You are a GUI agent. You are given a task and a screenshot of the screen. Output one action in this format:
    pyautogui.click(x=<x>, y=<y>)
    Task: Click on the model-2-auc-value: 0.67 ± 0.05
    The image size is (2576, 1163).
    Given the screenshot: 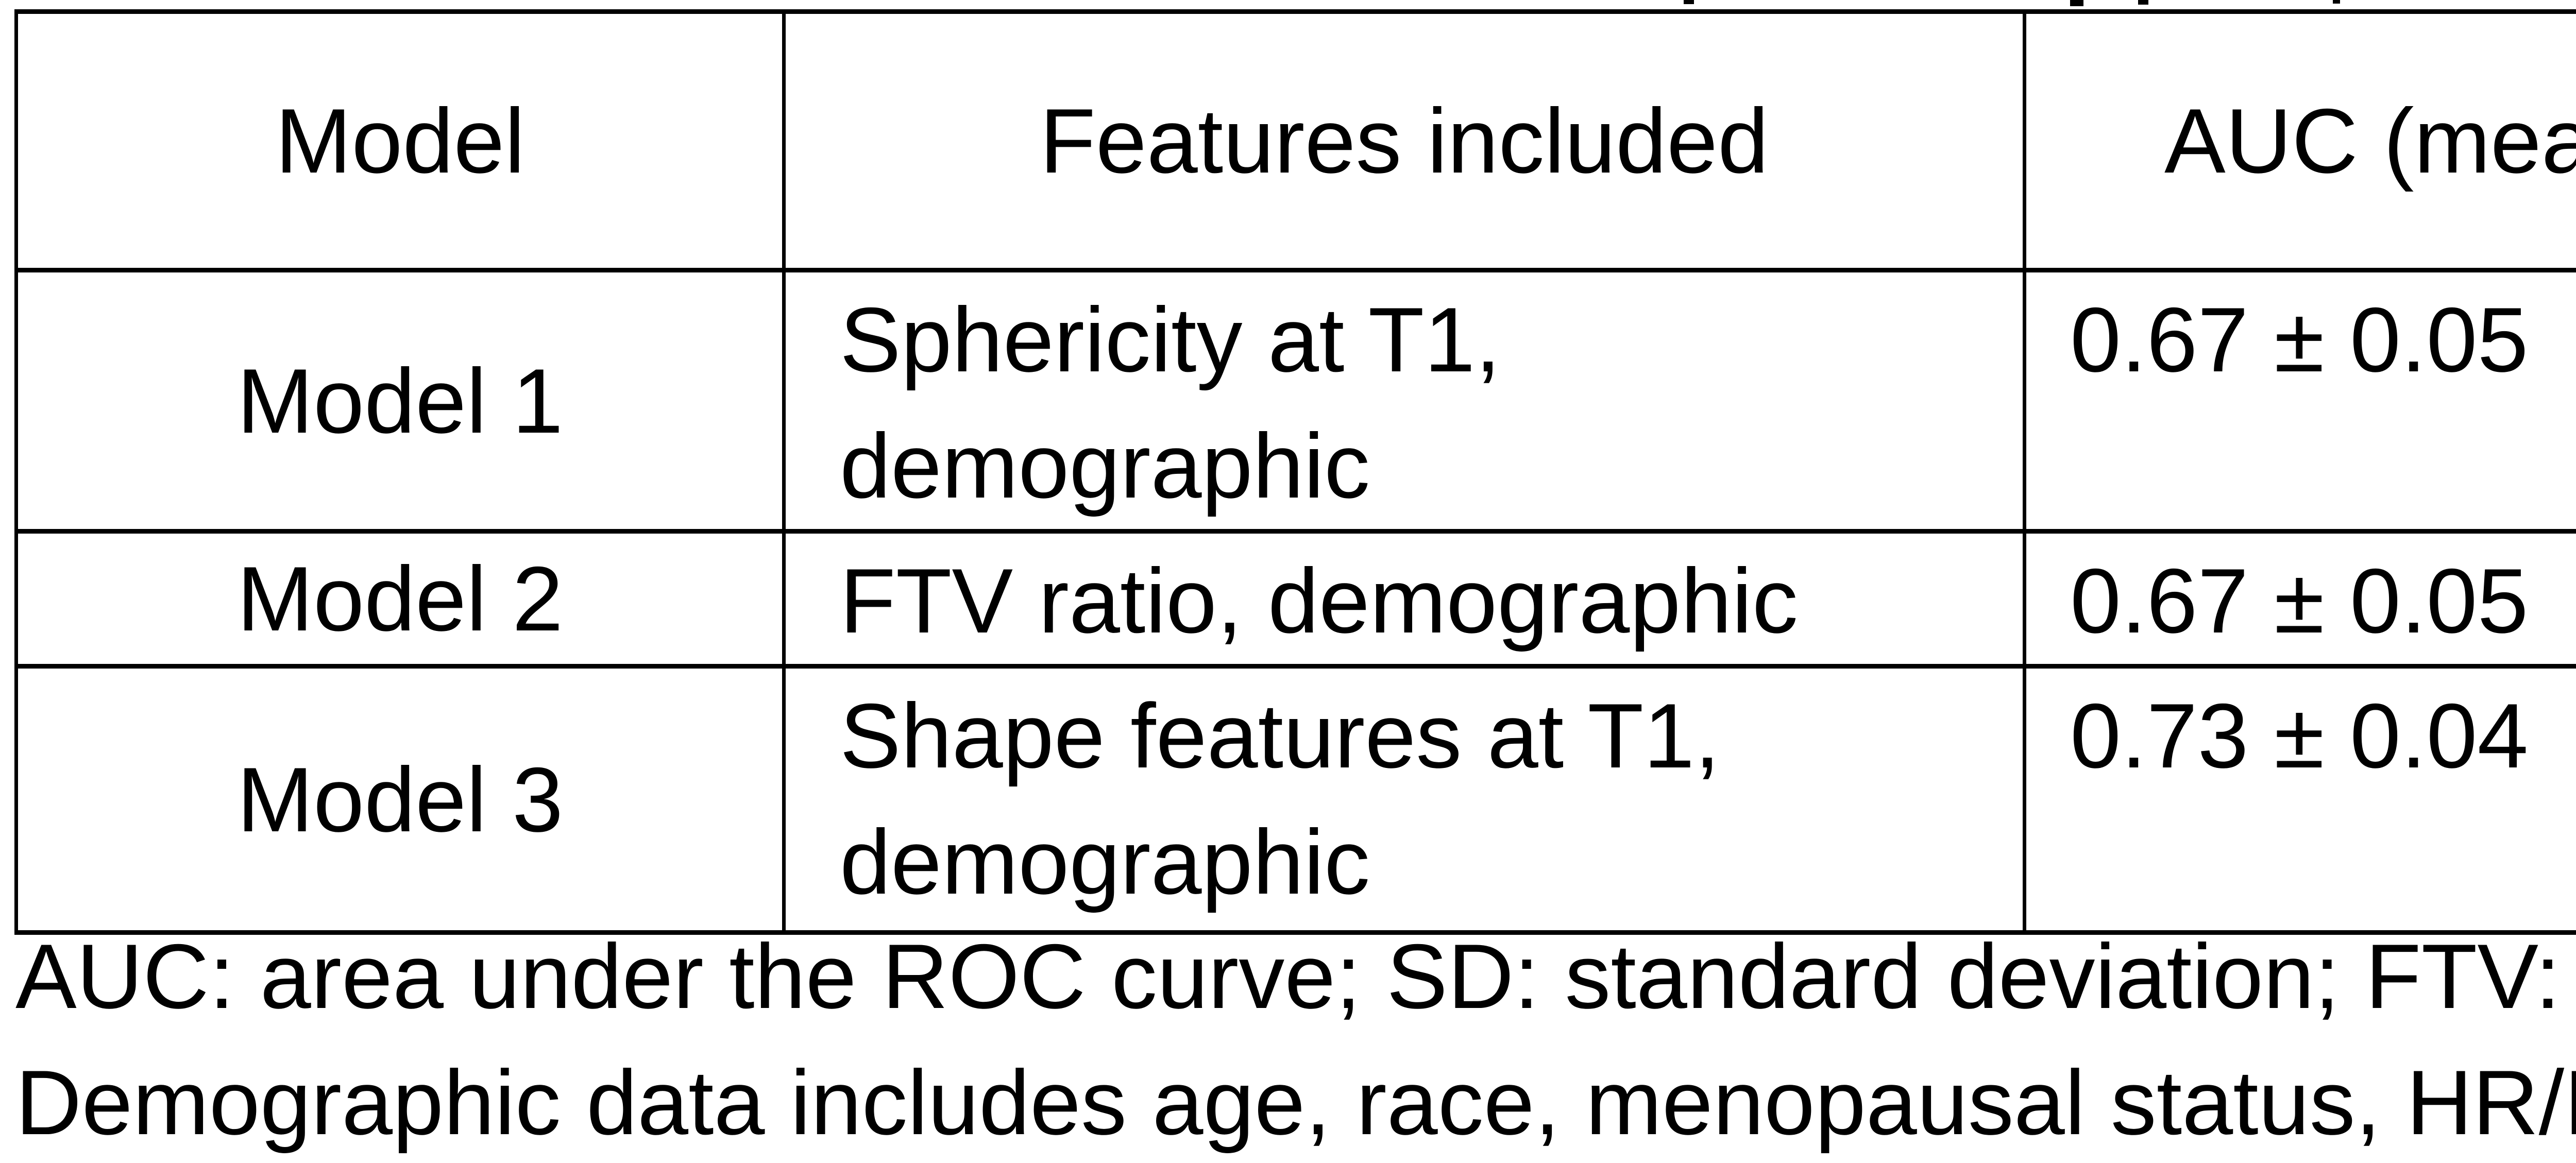 What is the action you would take?
    pyautogui.click(x=2299, y=601)
    